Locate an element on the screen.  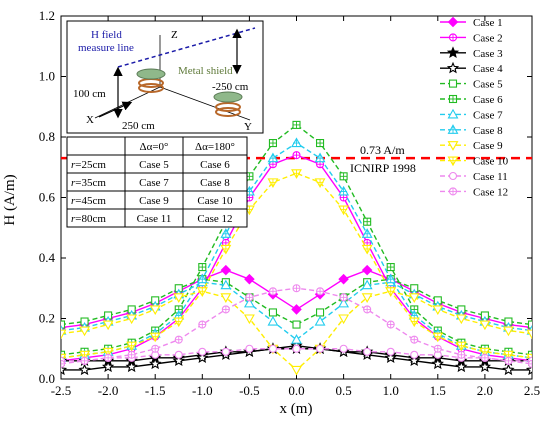
legend-item: Case 10 is located at coordinates (474, 162).